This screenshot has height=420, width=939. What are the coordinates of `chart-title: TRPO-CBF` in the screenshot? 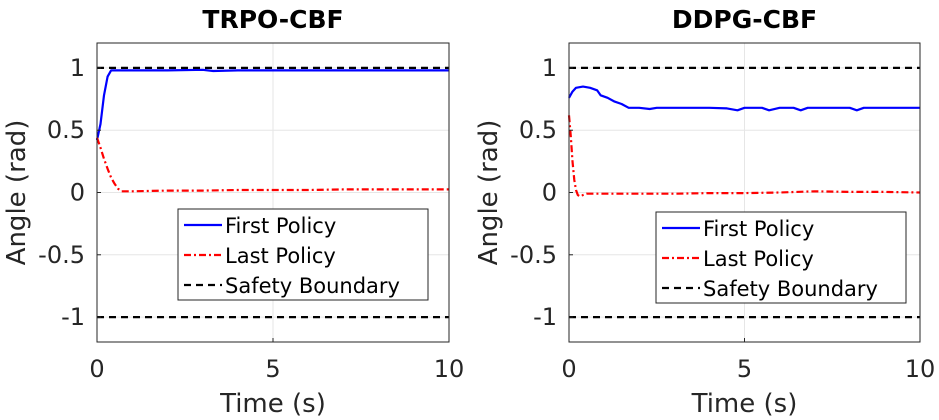 It's located at (272, 19).